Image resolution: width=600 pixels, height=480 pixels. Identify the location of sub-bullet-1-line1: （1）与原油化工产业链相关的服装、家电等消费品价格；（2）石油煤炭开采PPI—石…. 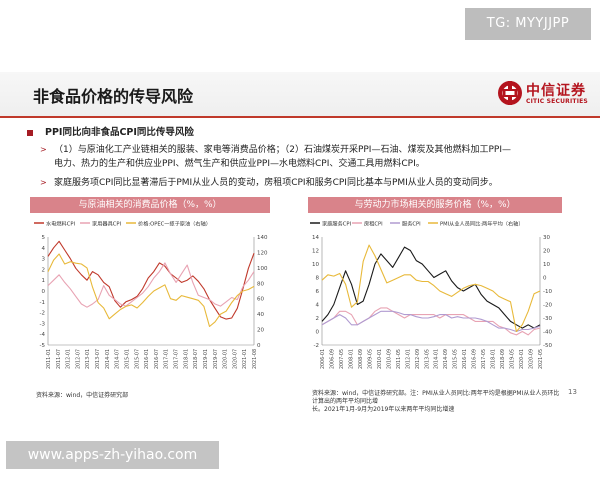
(282, 150).